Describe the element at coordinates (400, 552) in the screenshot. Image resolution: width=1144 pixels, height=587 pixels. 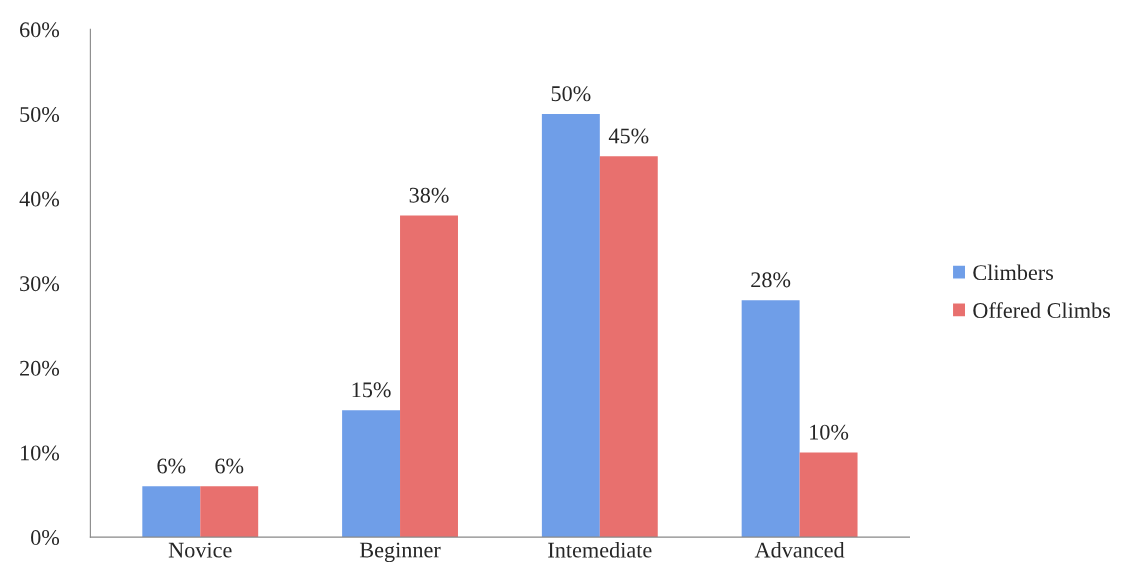
I see `x-tick-label: Beginner` at that location.